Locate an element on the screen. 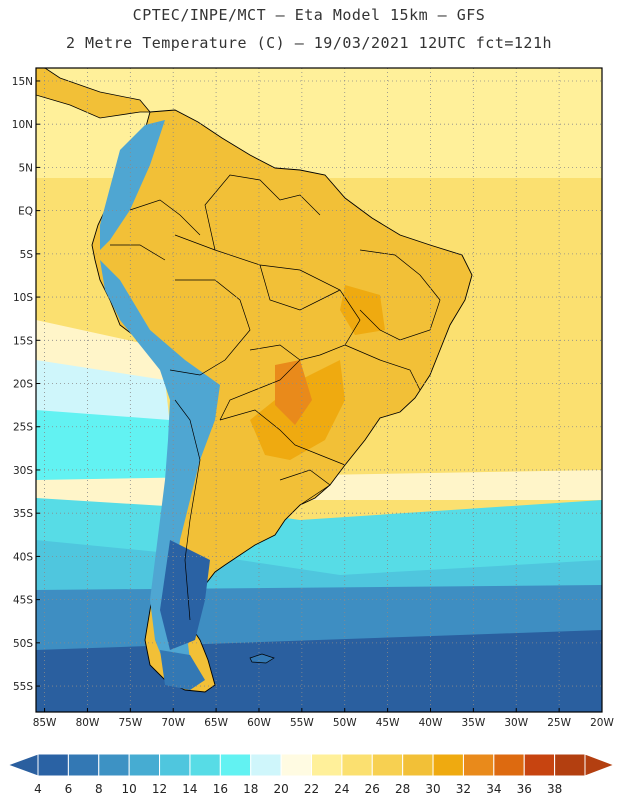  colorbar-left-arrow is located at coordinates (22, 765).